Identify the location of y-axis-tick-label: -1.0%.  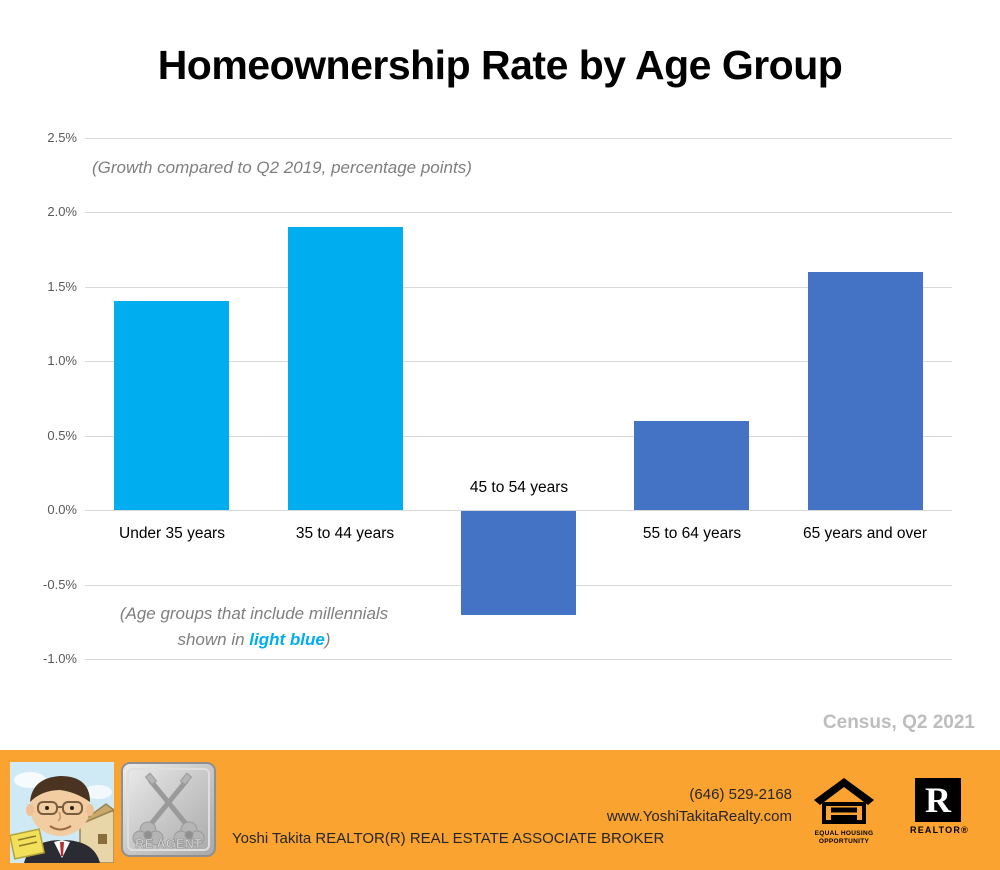
(60, 658).